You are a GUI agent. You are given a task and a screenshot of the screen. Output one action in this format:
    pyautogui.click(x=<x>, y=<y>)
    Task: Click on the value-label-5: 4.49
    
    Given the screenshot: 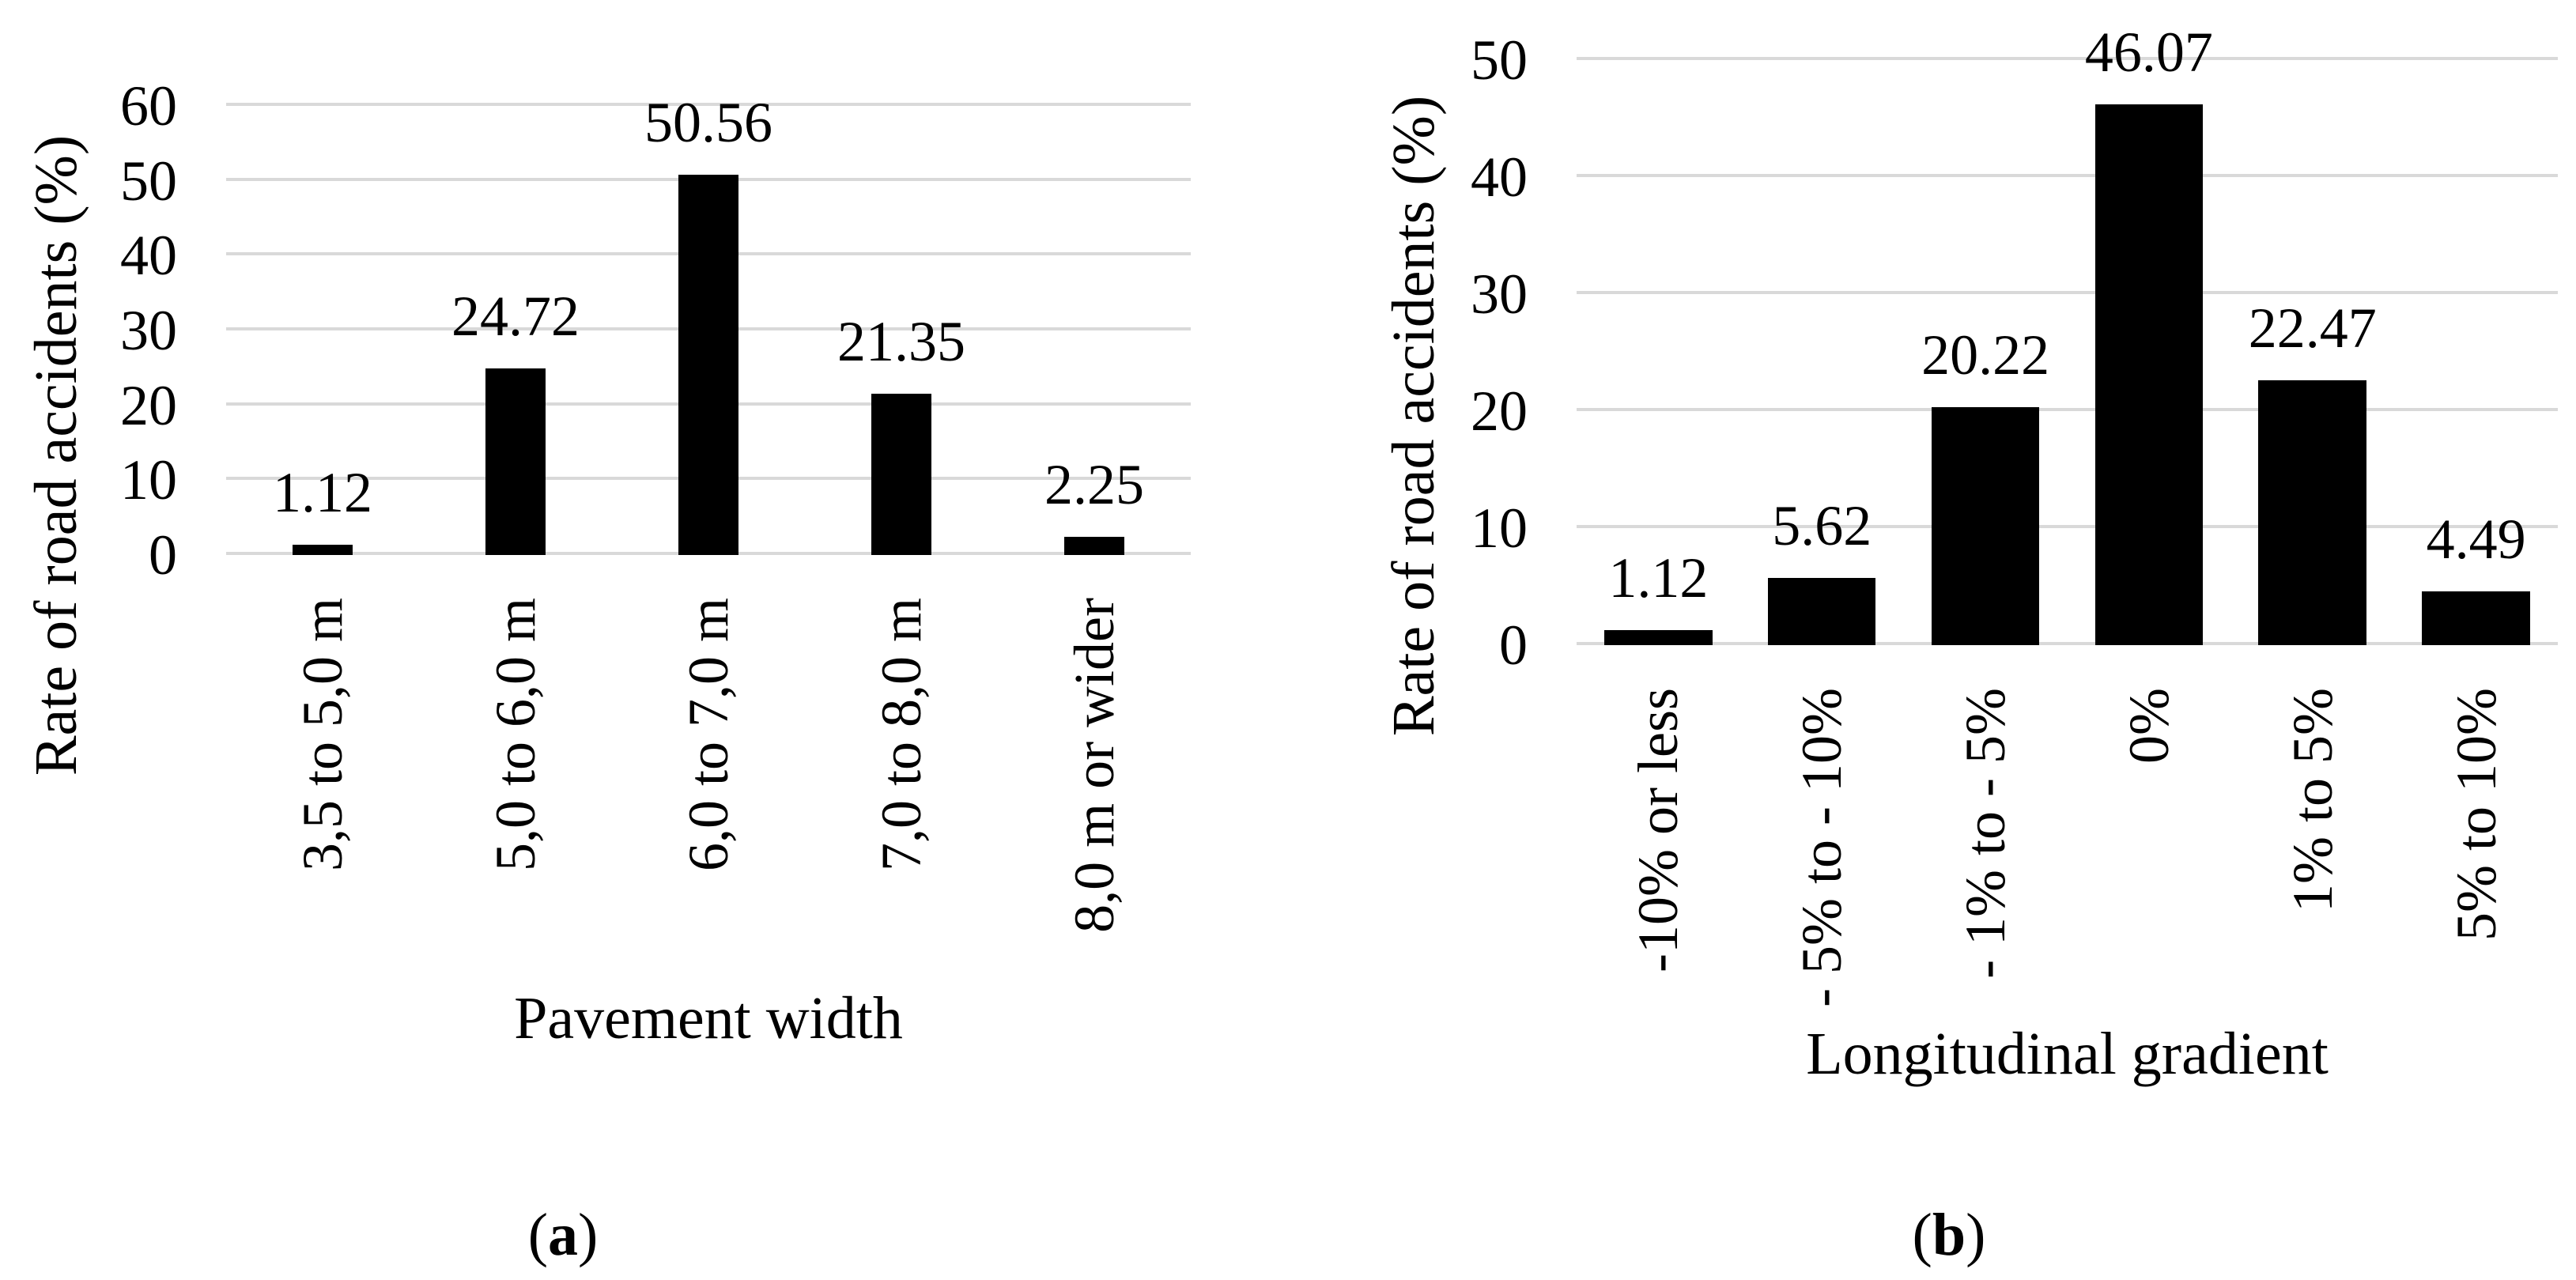 What is the action you would take?
    pyautogui.click(x=2476, y=539)
    